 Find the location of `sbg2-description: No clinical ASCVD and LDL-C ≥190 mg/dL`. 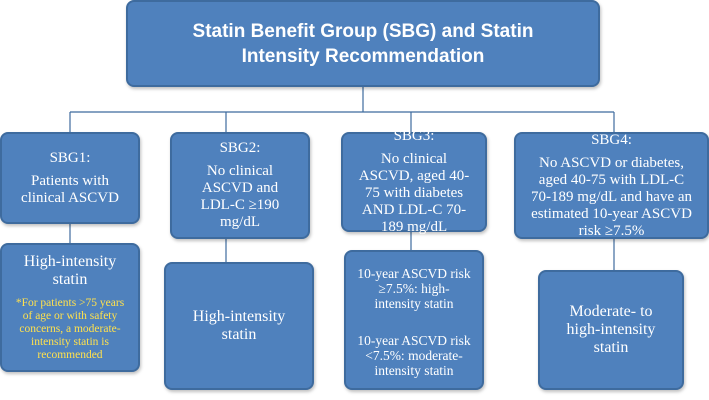

sbg2-description: No clinical ASCVD and LDL-C ≥190 mg/dL is located at coordinates (240, 196).